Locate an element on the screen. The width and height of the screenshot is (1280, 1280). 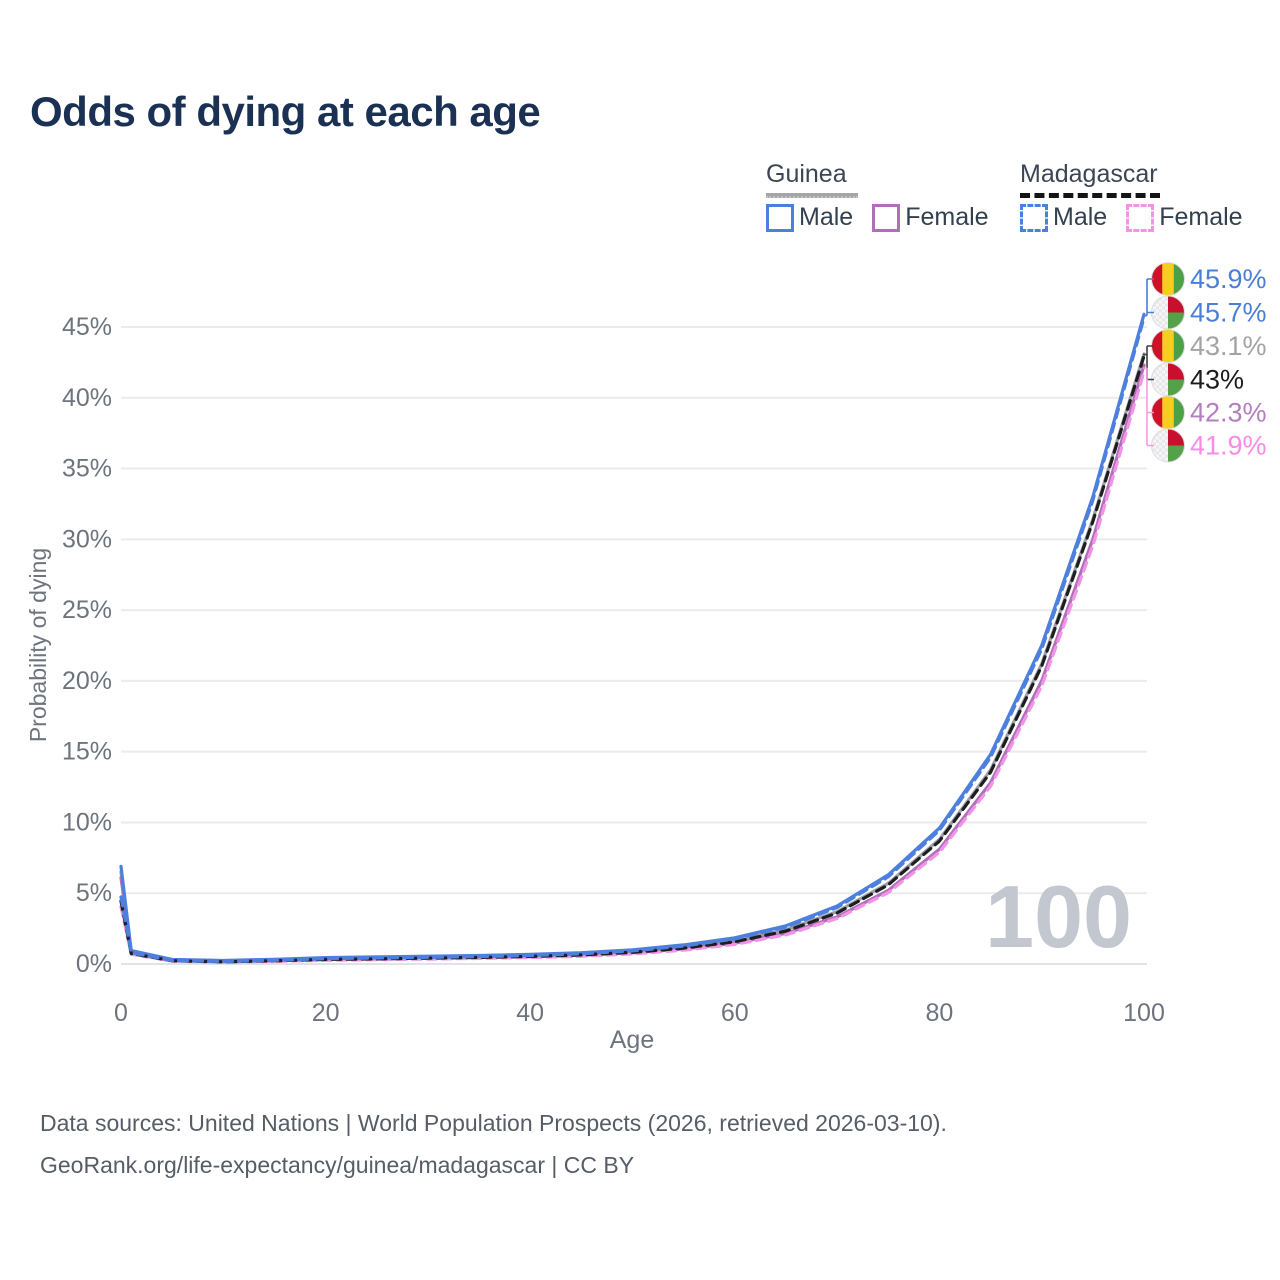
x-tick-label: 40 is located at coordinates (530, 1013).